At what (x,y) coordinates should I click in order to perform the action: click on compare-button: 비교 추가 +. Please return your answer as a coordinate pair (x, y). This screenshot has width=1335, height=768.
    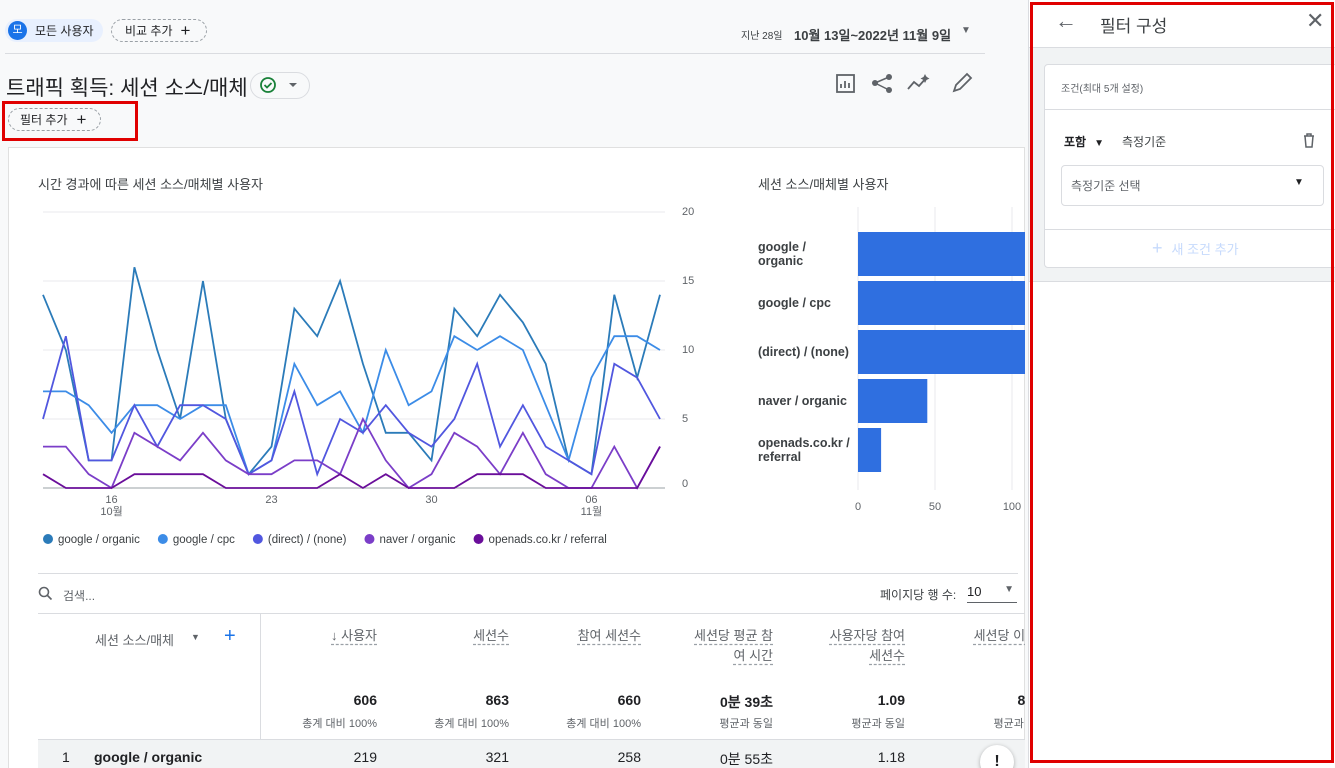
    Looking at the image, I should click on (159, 30).